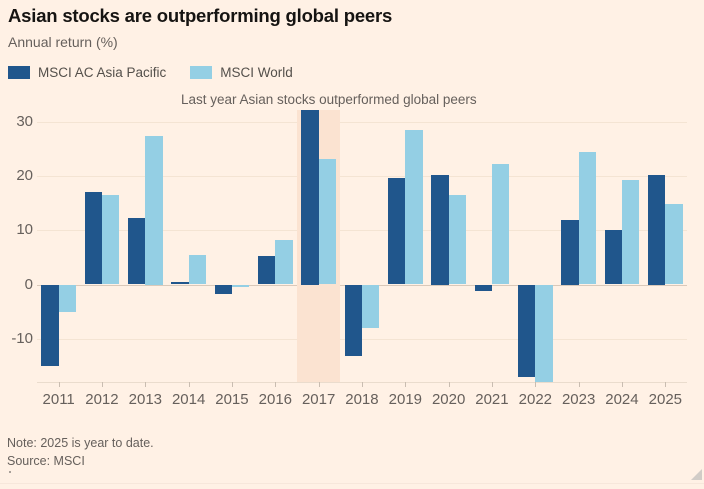 This screenshot has width=704, height=489. Describe the element at coordinates (24, 230) in the screenshot. I see `y-tick-label: 10` at that location.